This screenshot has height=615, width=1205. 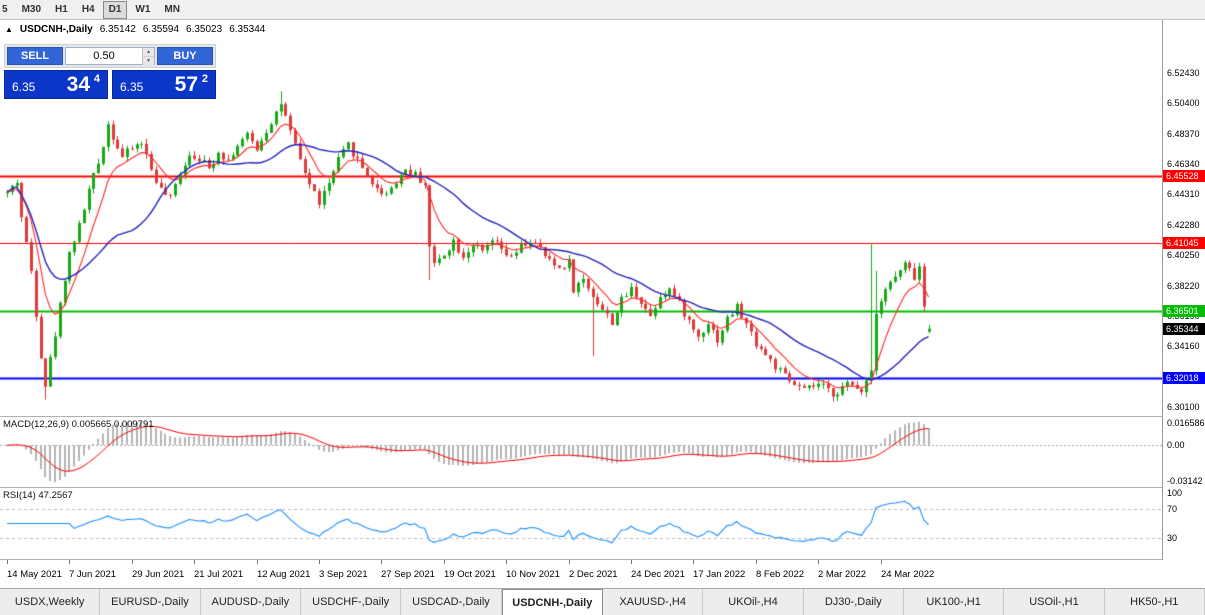 I want to click on buy-price-point: 2, so click(x=204, y=79).